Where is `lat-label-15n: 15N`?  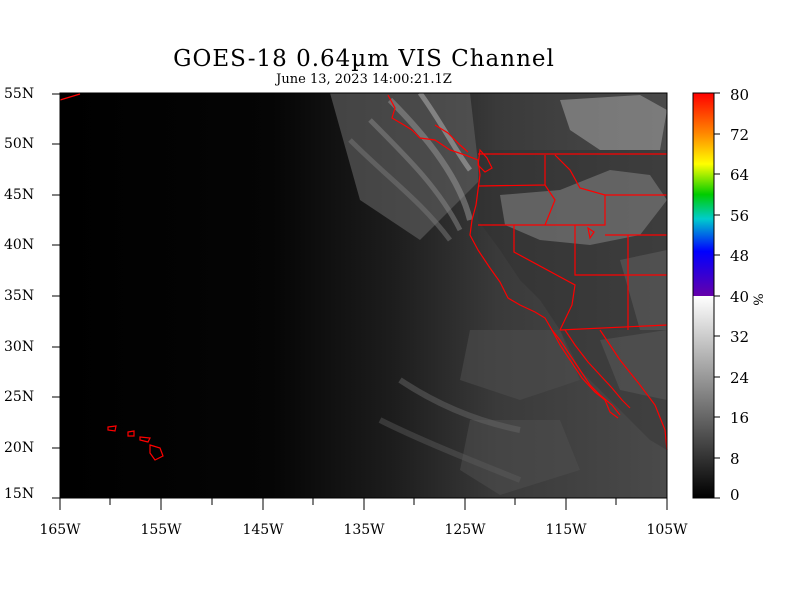 lat-label-15n: 15N is located at coordinates (19, 494).